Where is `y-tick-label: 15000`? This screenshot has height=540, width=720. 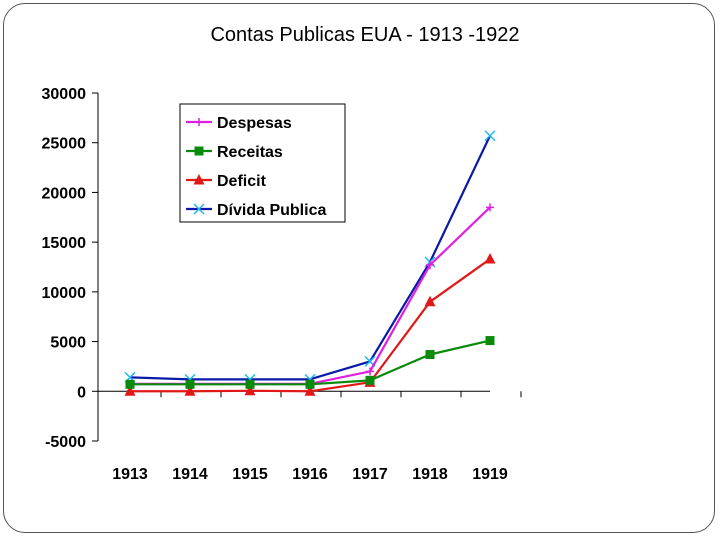 y-tick-label: 15000 is located at coordinates (64, 243).